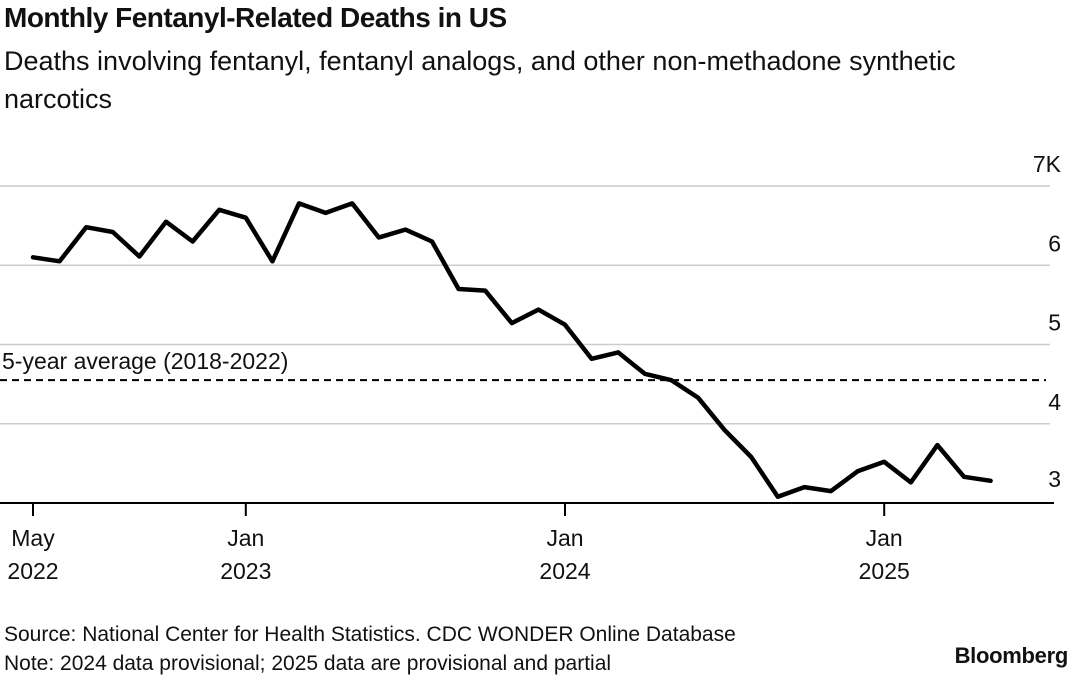 The height and width of the screenshot is (678, 1080). Describe the element at coordinates (1047, 164) in the screenshot. I see `y-tick-label: 7K` at that location.